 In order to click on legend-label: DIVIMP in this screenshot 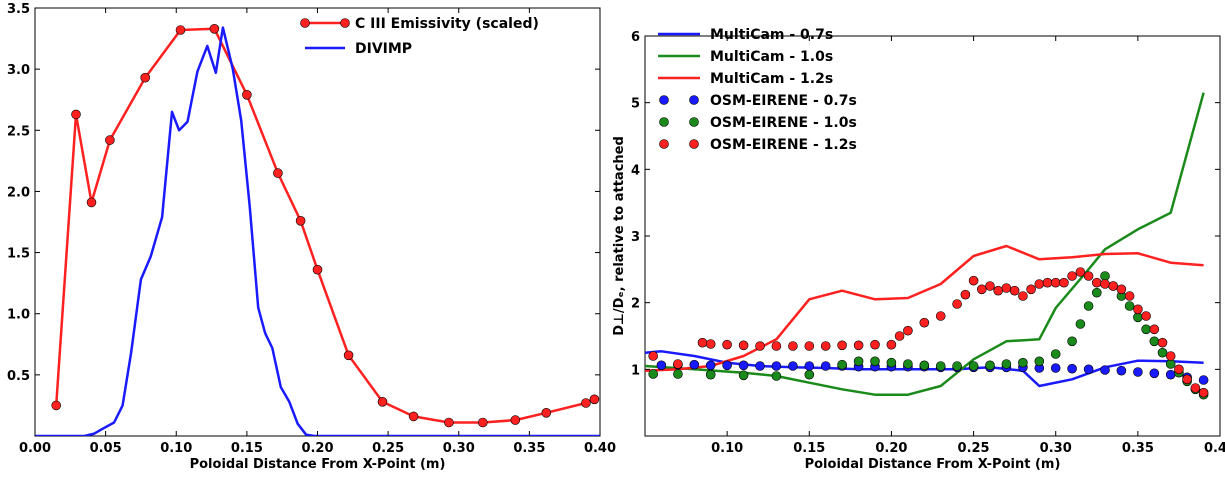, I will do `click(383, 49)`.